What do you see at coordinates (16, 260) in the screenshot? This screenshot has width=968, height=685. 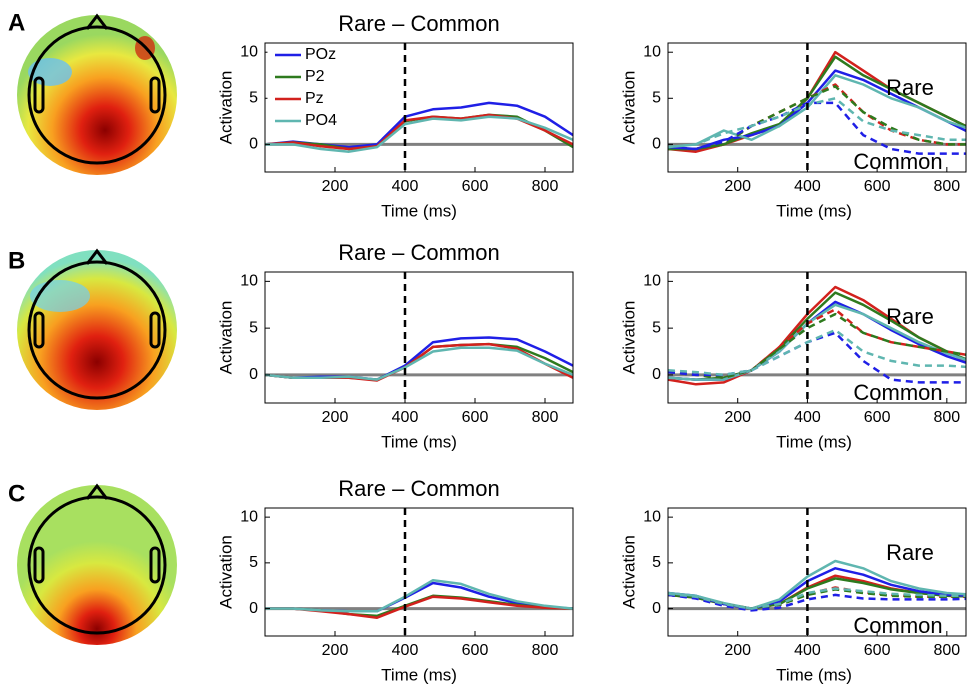 I see `panel-label: B` at bounding box center [16, 260].